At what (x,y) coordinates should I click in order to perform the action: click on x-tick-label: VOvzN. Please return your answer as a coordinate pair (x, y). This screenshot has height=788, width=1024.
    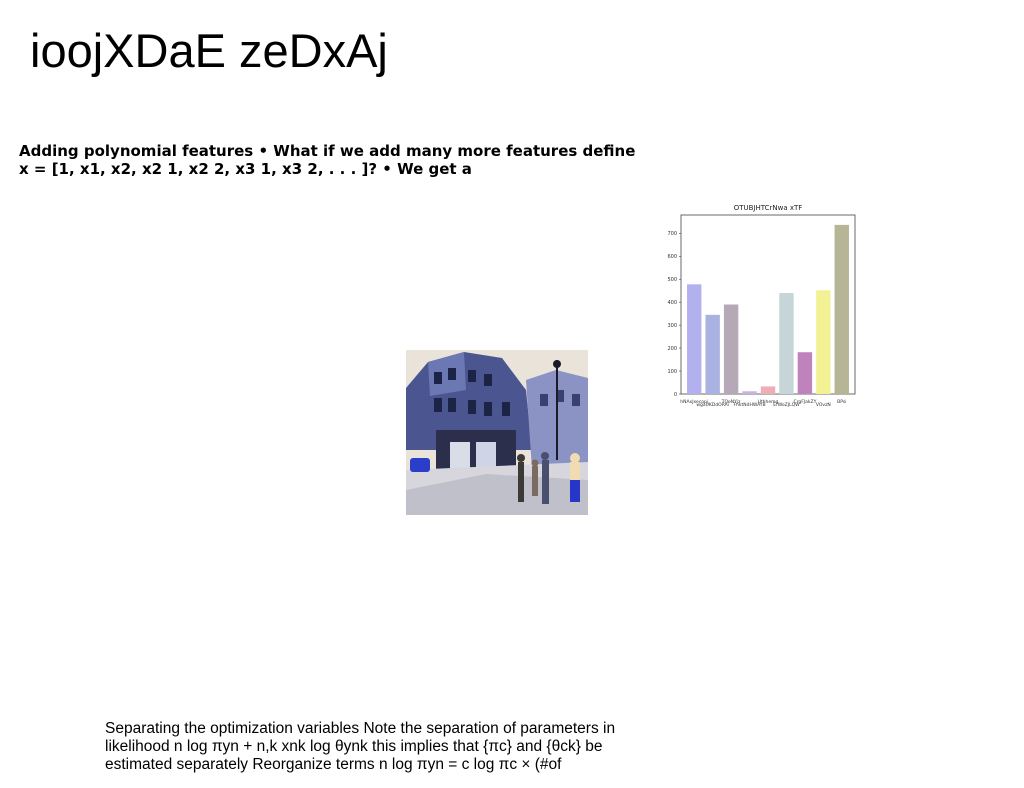
    Looking at the image, I should click on (823, 405).